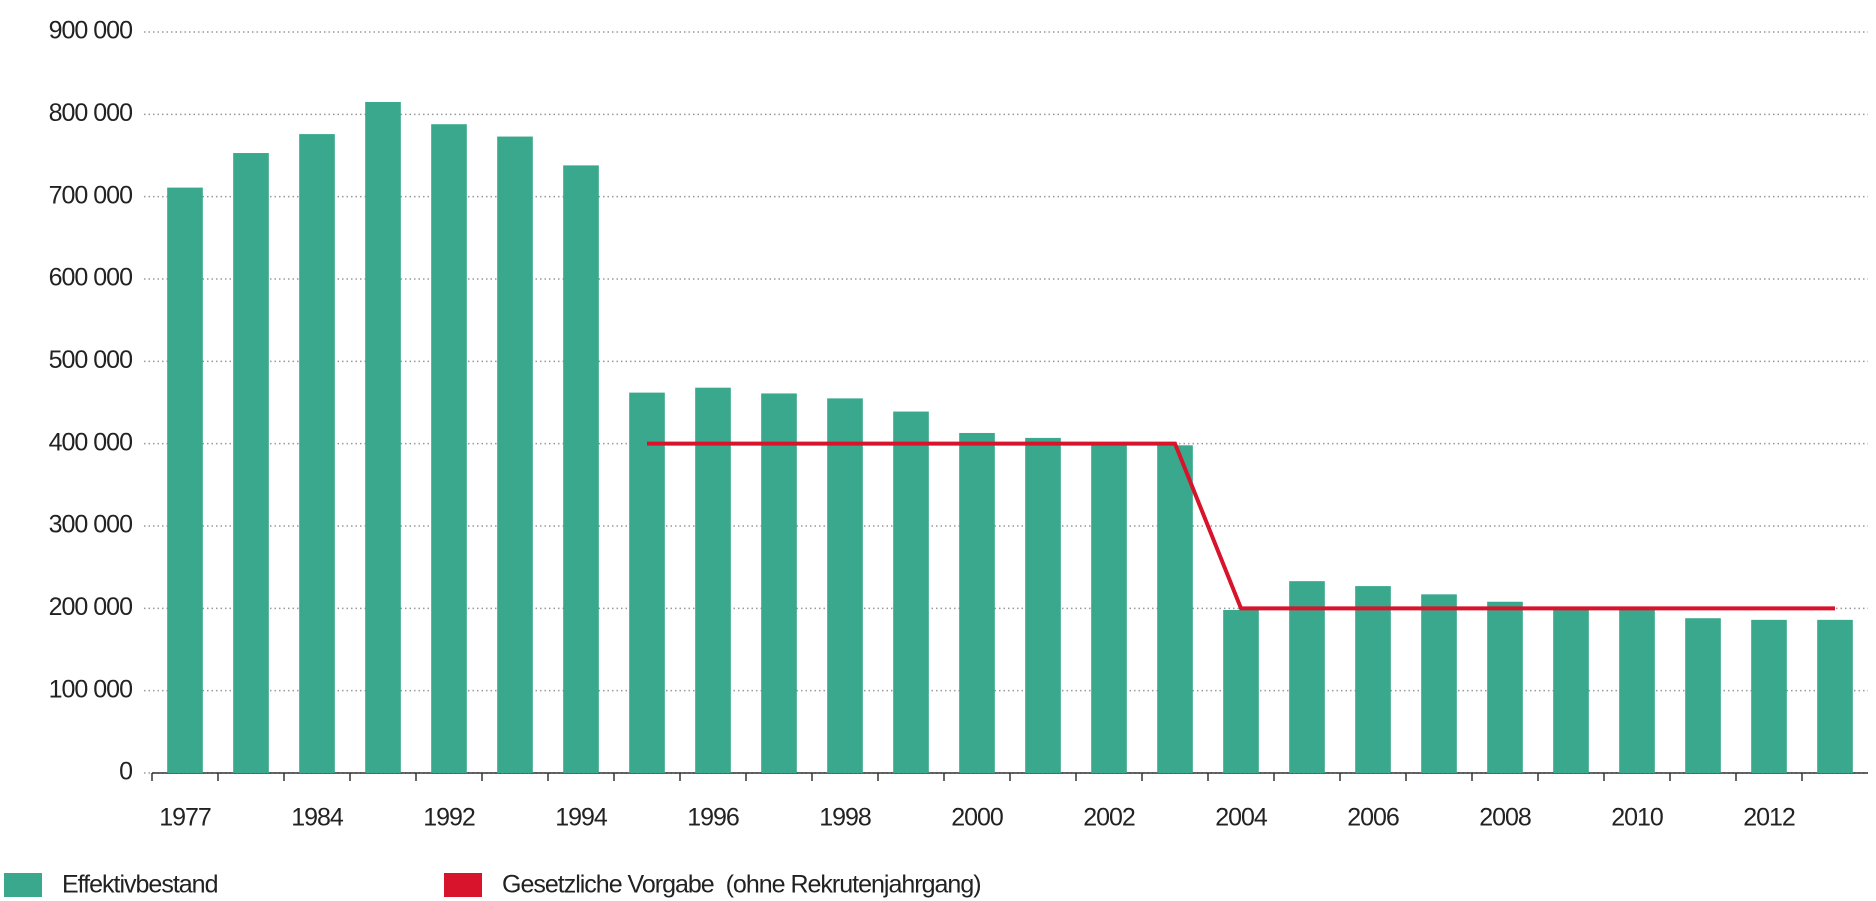  I want to click on y-tick-label: 600 000, so click(90, 278).